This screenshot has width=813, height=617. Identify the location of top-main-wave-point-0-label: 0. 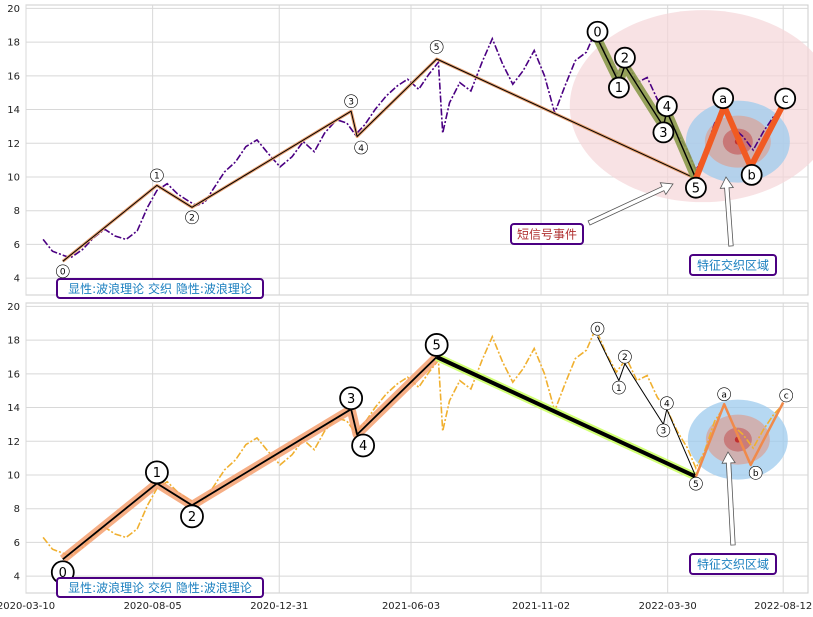
(63, 273).